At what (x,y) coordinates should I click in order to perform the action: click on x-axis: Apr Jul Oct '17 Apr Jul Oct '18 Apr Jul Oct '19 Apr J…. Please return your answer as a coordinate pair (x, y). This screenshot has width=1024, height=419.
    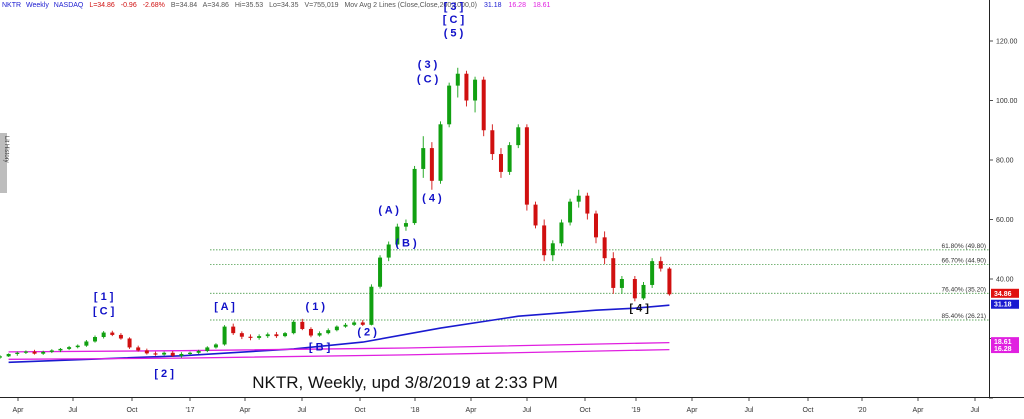
    Looking at the image, I should click on (496, 405).